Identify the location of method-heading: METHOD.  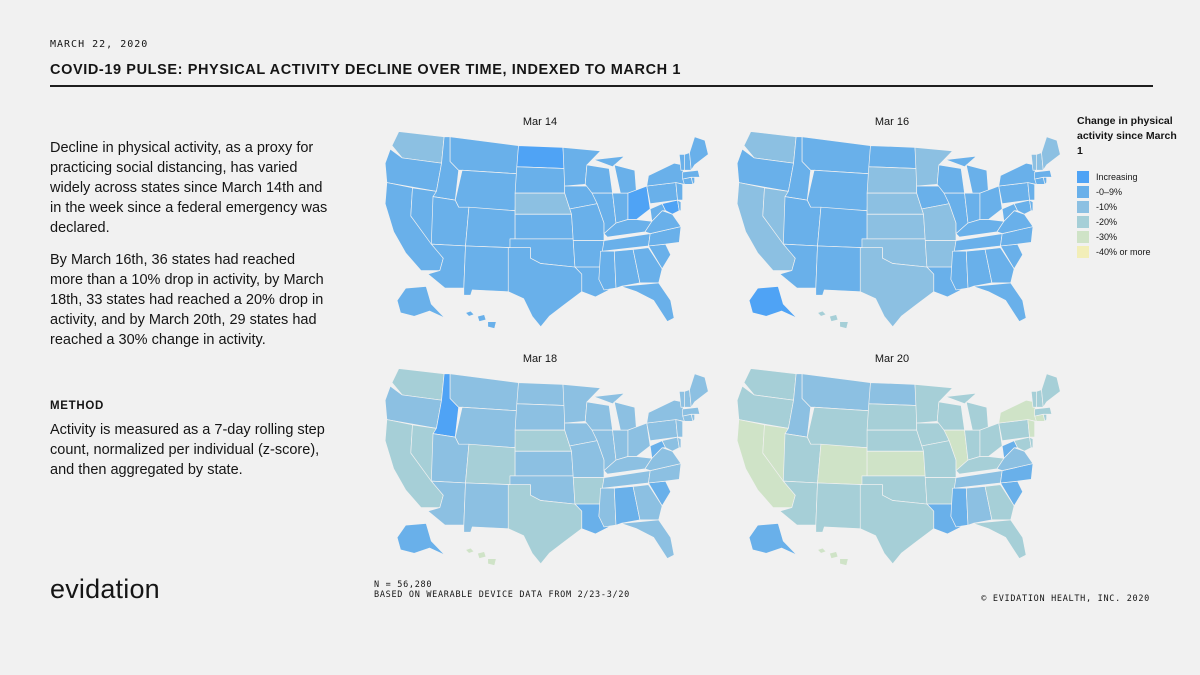
(77, 406).